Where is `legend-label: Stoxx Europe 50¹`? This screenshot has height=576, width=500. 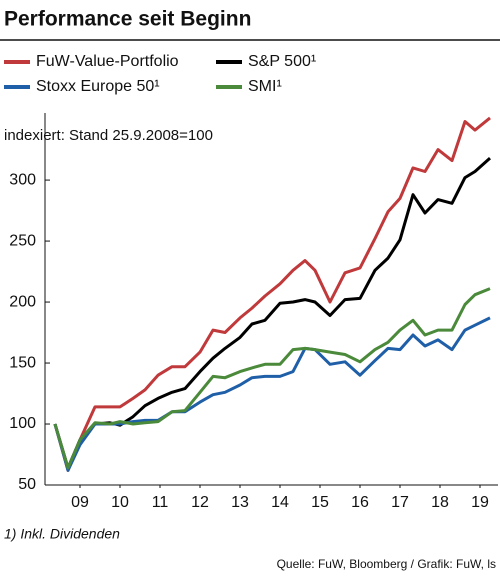
legend-label: Stoxx Europe 50¹ is located at coordinates (98, 86).